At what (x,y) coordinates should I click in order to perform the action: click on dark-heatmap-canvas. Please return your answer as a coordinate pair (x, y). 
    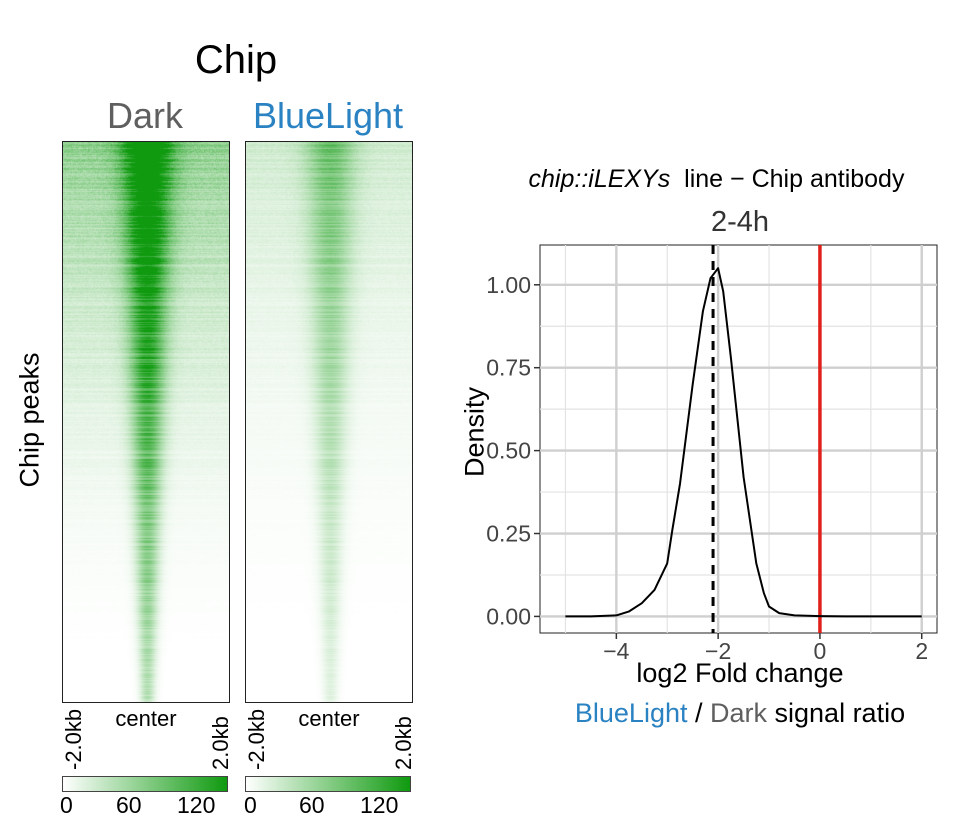
    Looking at the image, I should click on (146, 422).